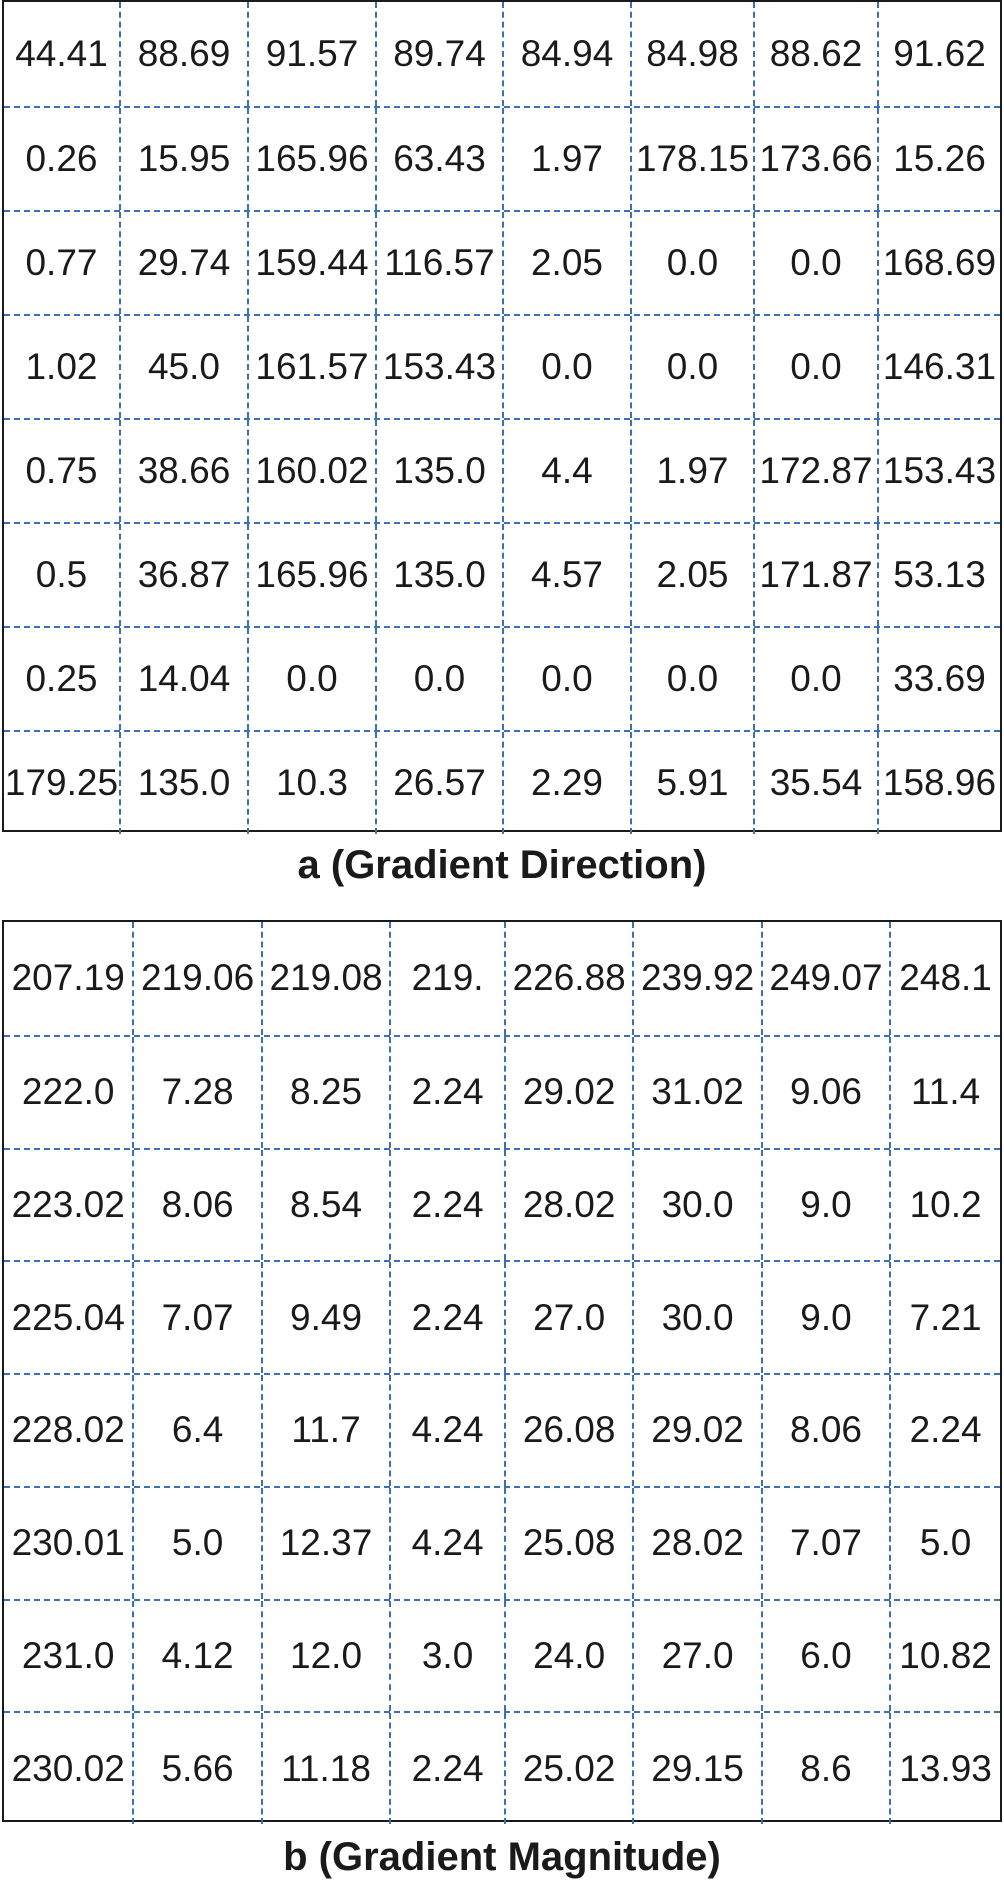 The image size is (1004, 1884). I want to click on table-cell: 11.4, so click(944, 1092).